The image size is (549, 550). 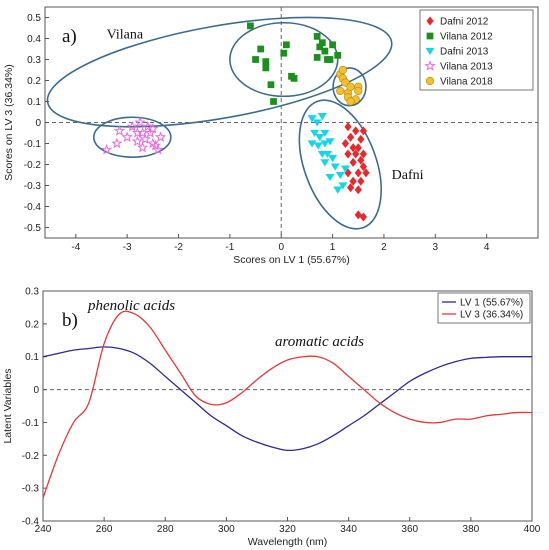 What do you see at coordinates (69, 36) in the screenshot?
I see `panel-label-a: a)` at bounding box center [69, 36].